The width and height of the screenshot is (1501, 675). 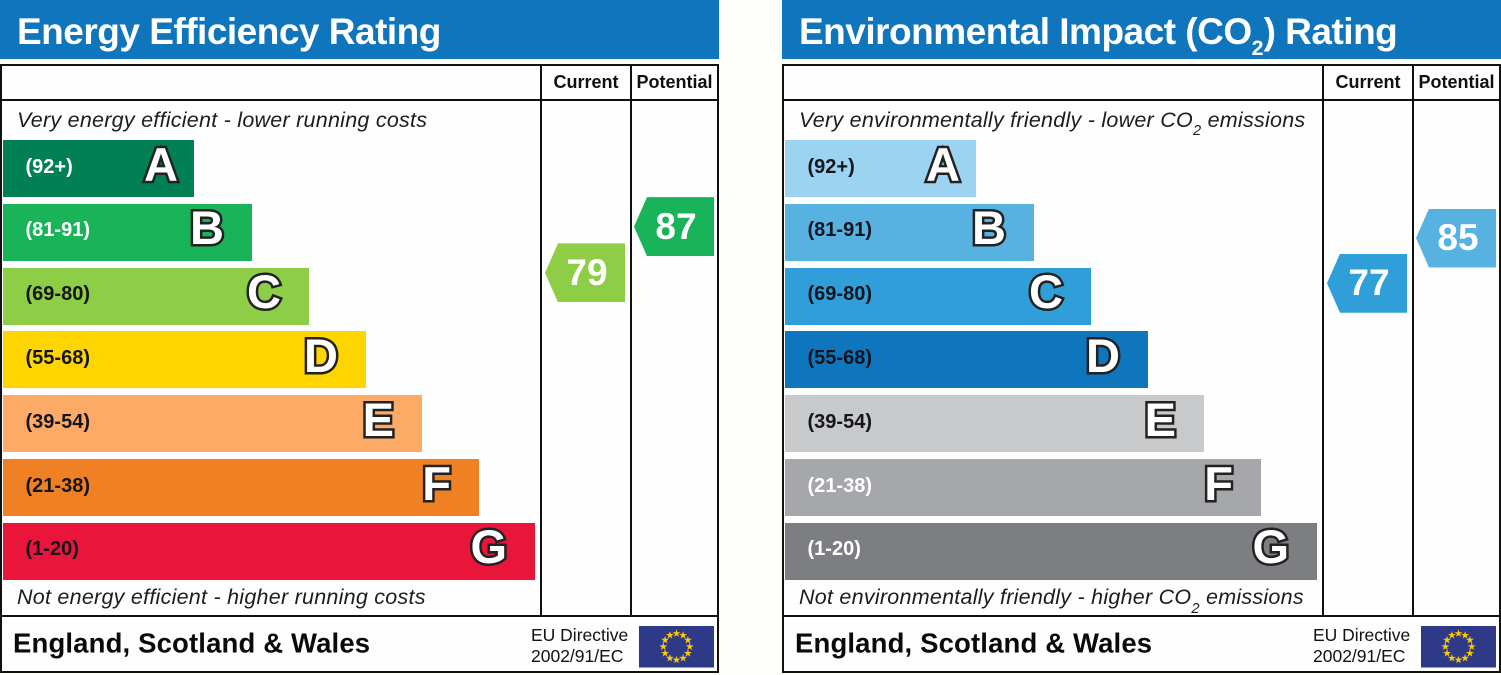 I want to click on current-rating-marker: 79, so click(x=585, y=273).